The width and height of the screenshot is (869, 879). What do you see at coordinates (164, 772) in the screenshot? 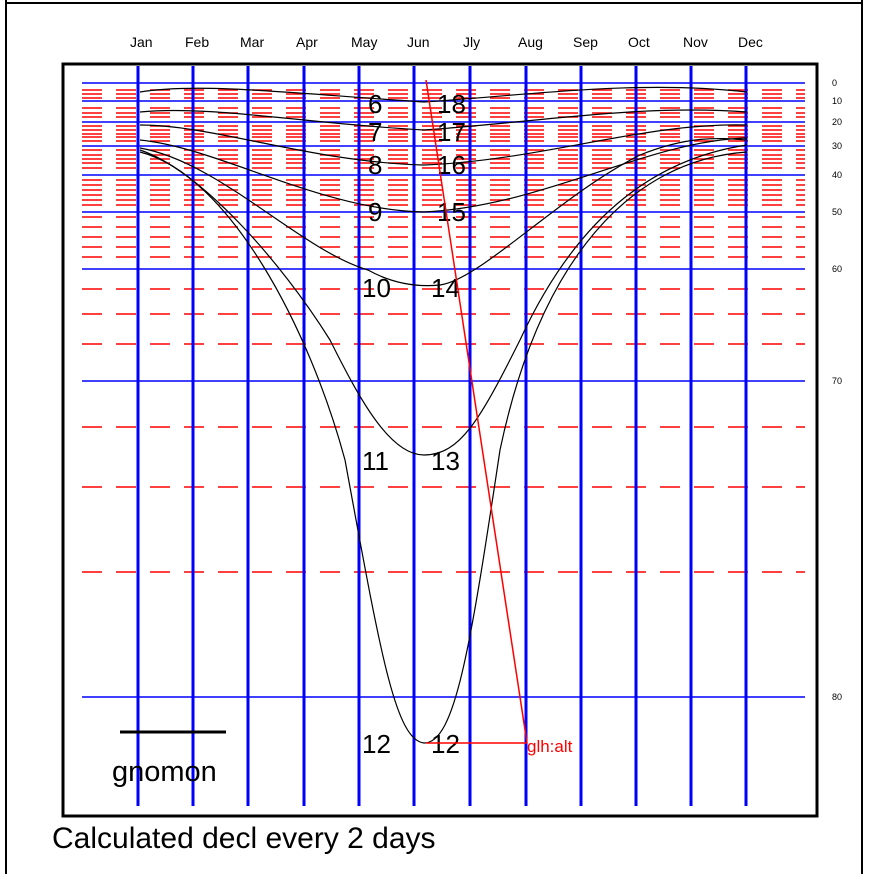
I see `gnomon-label: gnomon` at bounding box center [164, 772].